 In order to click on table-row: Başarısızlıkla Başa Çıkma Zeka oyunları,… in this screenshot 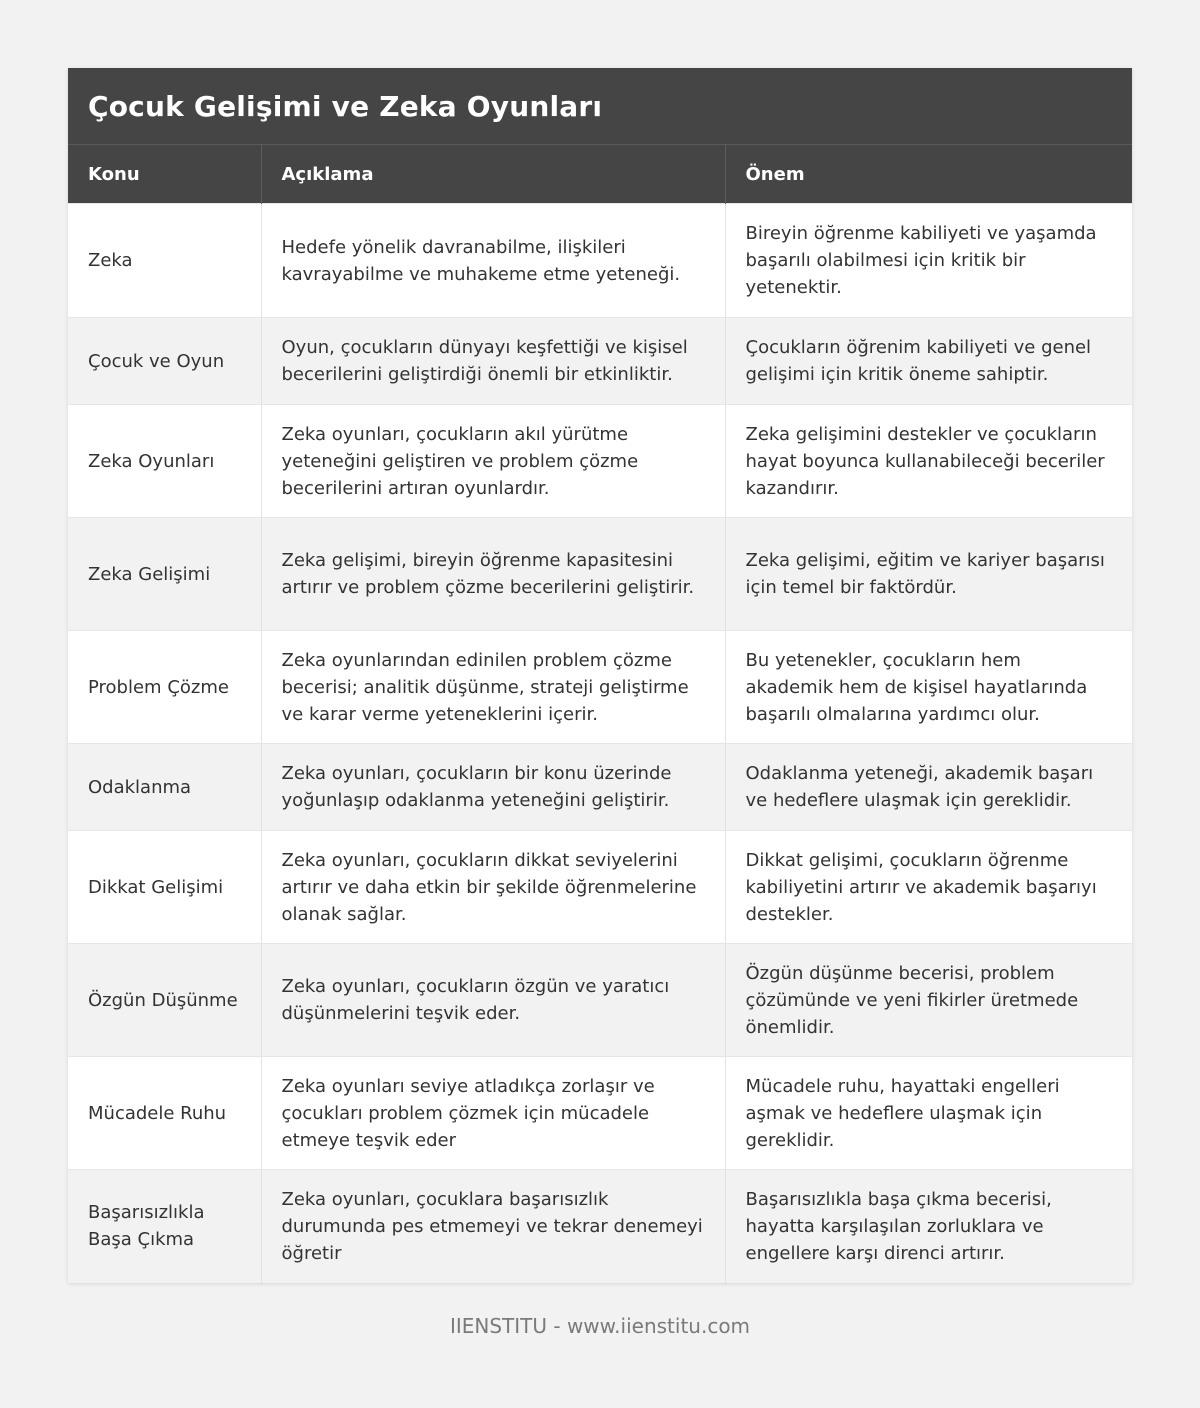, I will do `click(600, 1226)`.